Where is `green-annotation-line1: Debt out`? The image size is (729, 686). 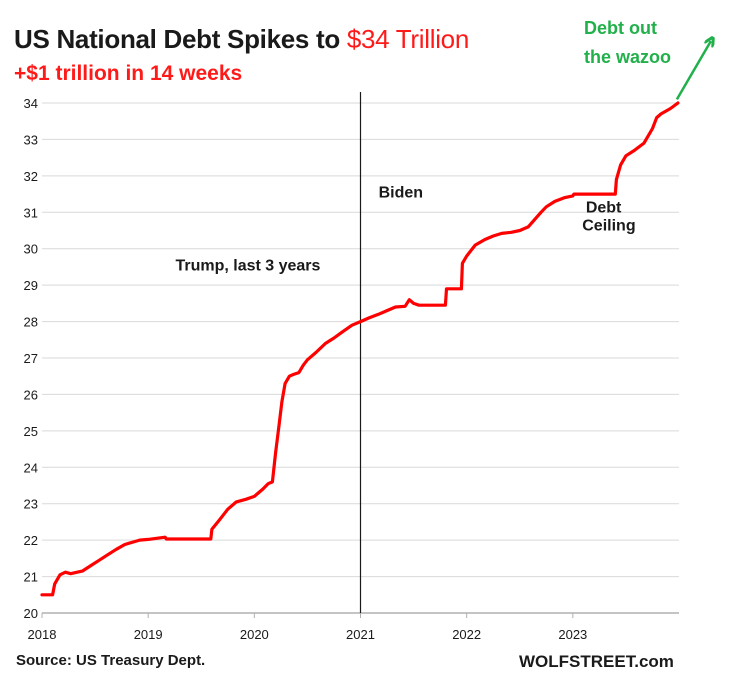 green-annotation-line1: Debt out is located at coordinates (620, 28).